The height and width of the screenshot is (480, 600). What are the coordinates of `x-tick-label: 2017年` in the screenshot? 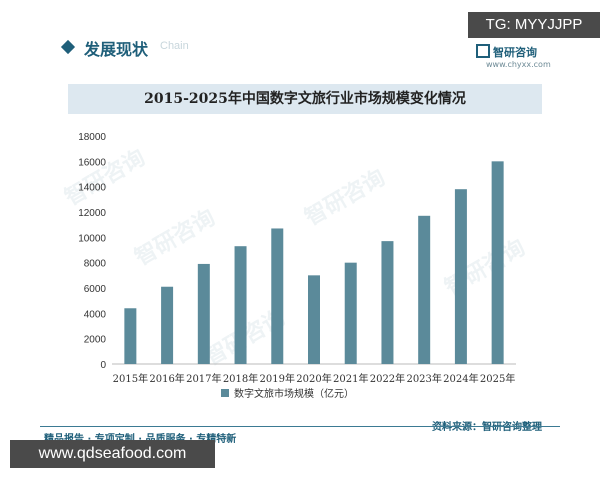 It's located at (203, 378).